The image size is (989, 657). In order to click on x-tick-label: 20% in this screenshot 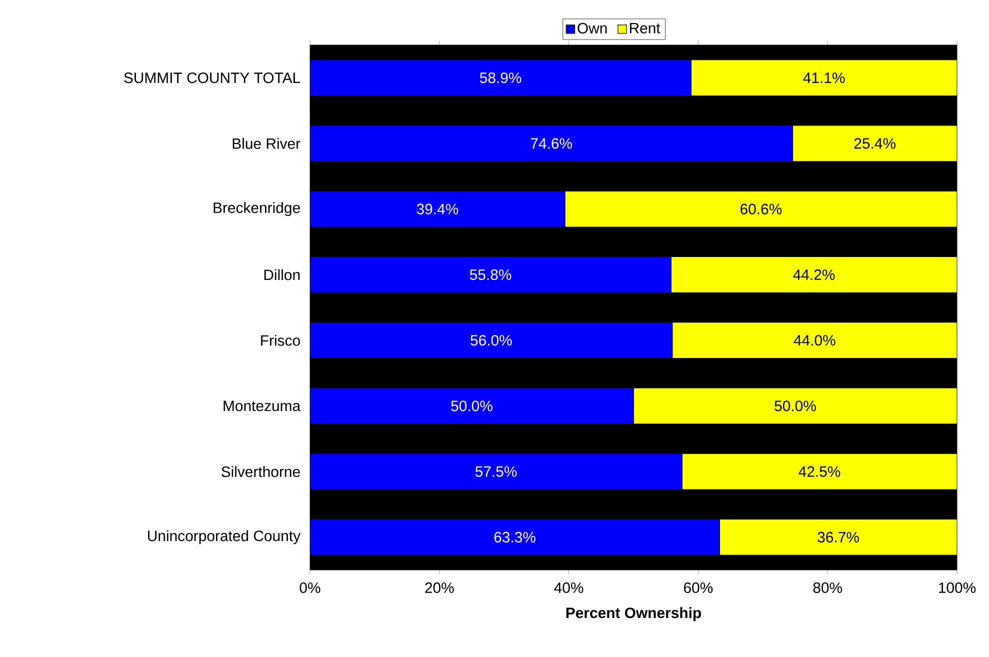, I will do `click(439, 588)`.